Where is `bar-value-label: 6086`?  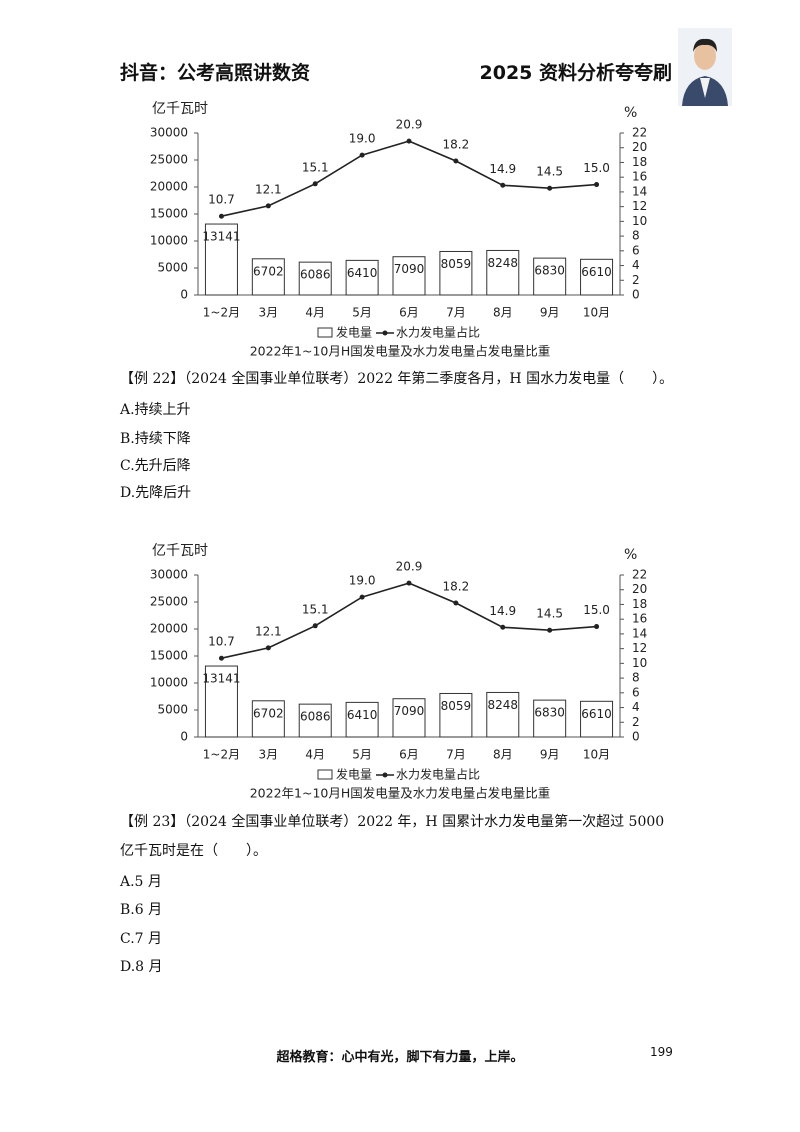
bar-value-label: 6086 is located at coordinates (315, 717).